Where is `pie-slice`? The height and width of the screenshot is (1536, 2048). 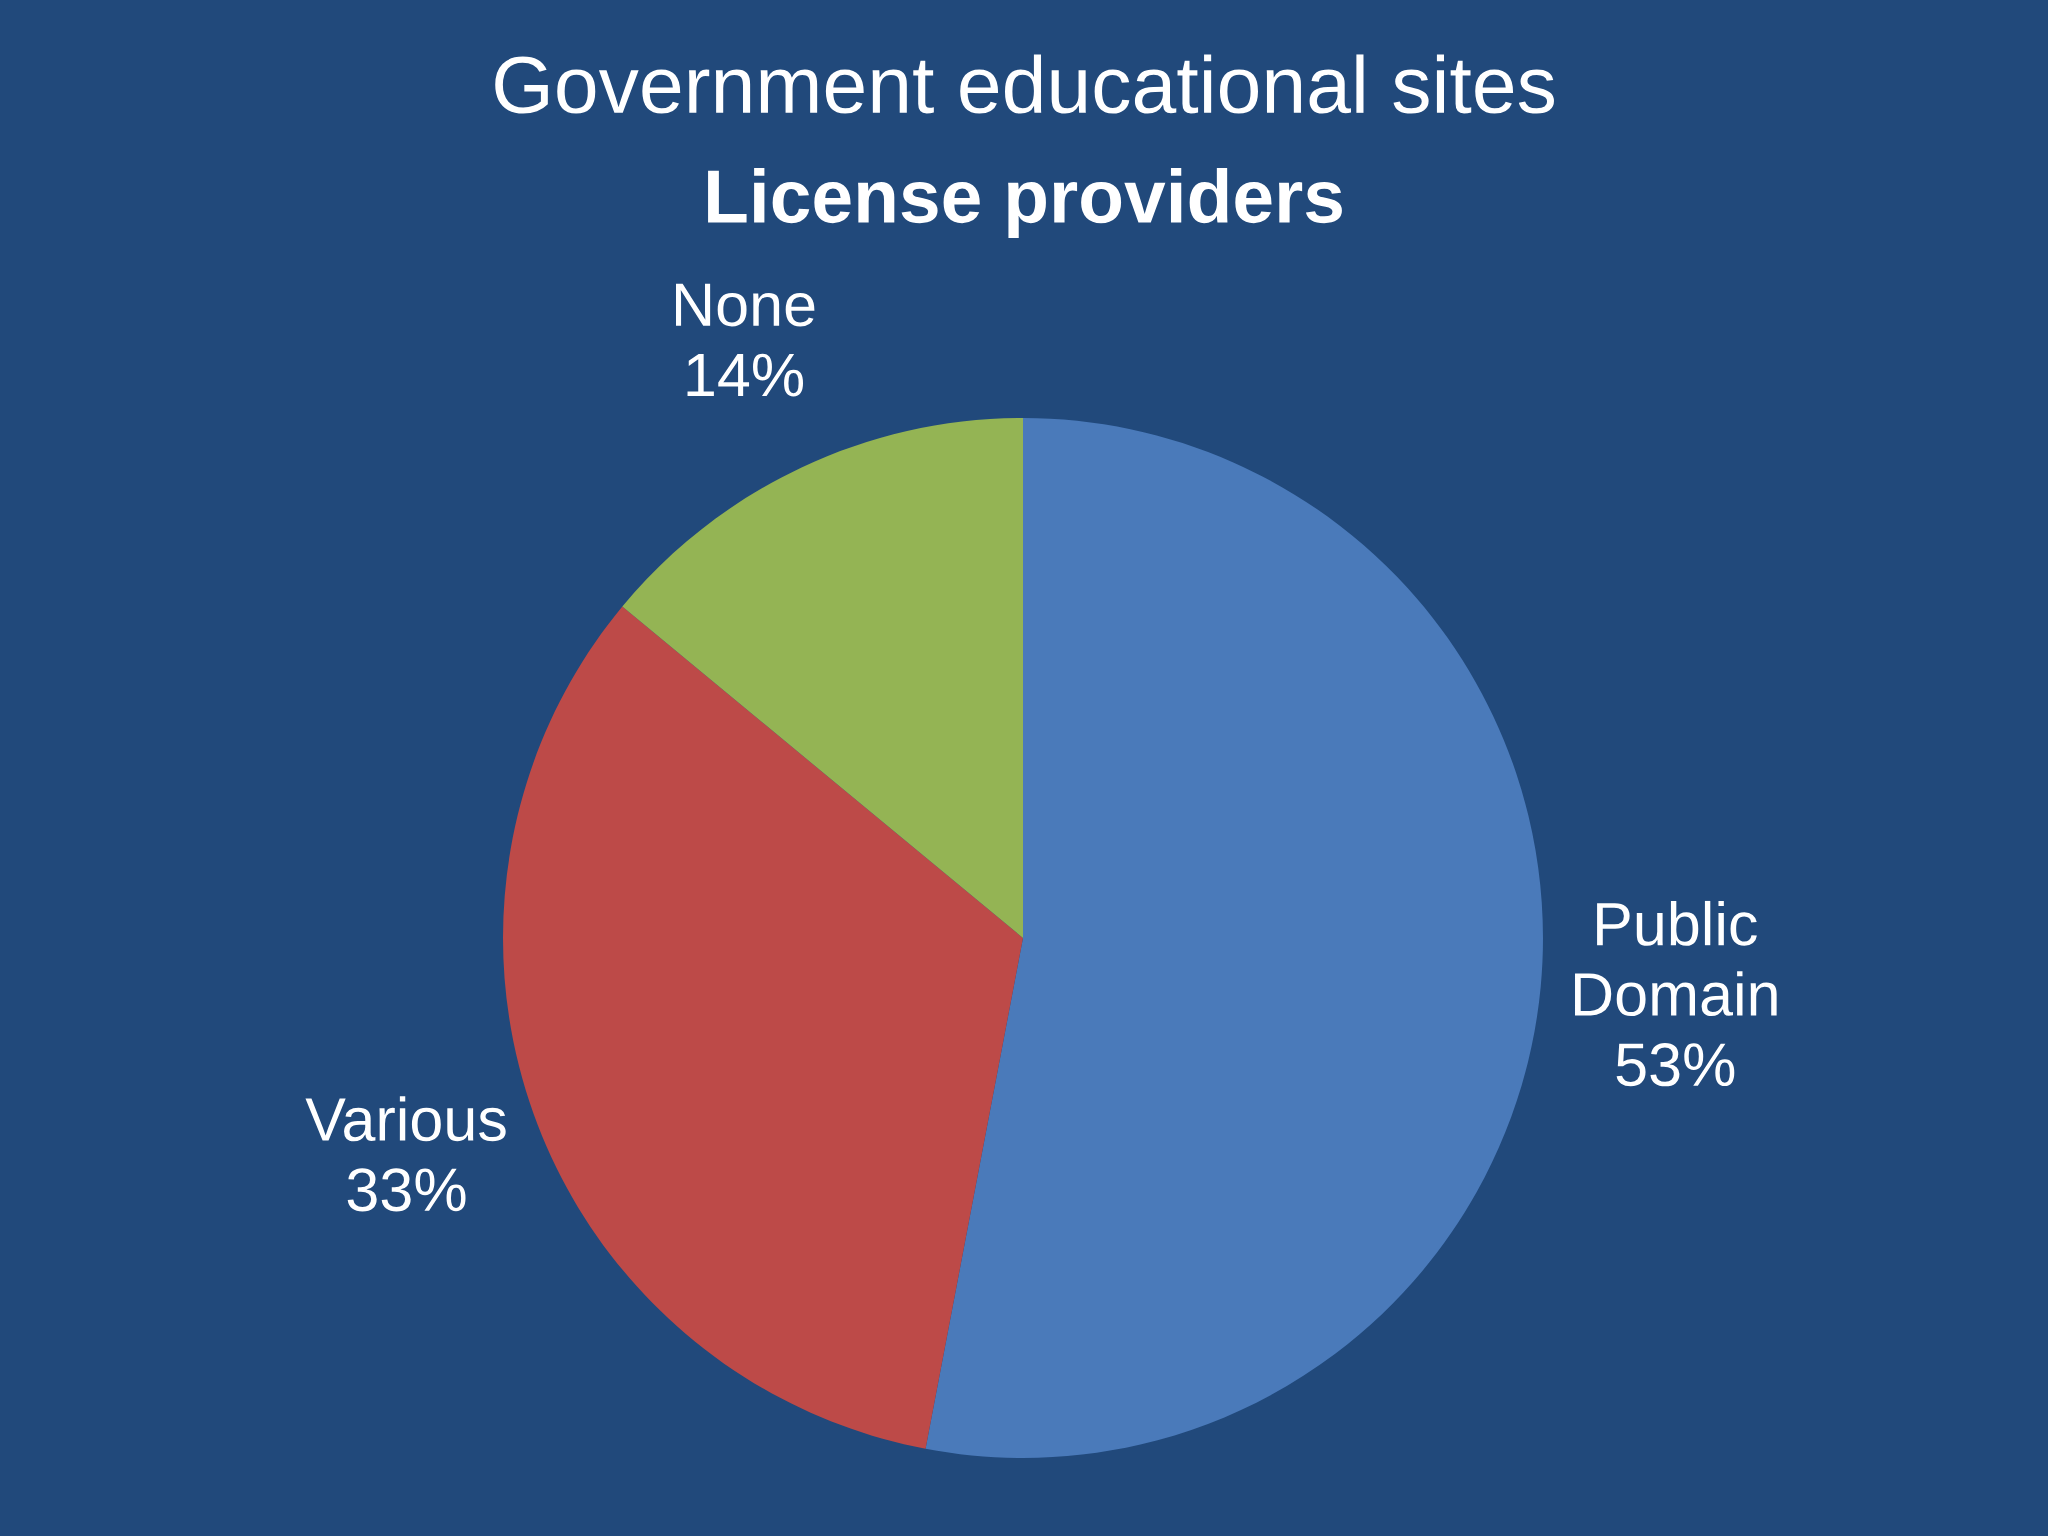 pie-slice is located at coordinates (822, 678).